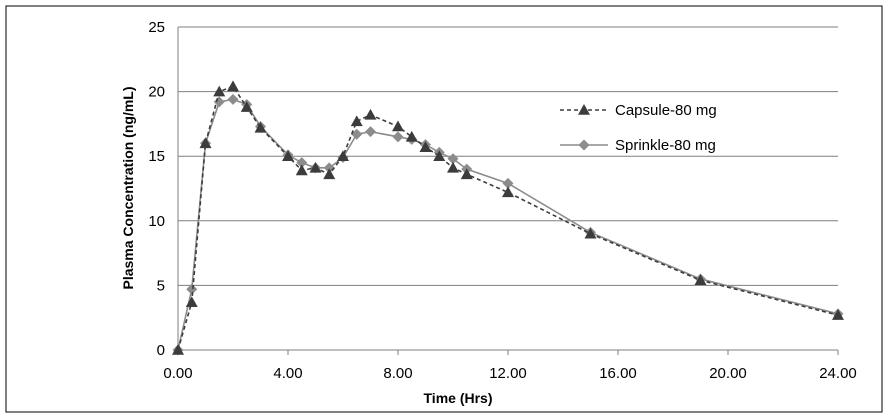 Image resolution: width=889 pixels, height=419 pixels. I want to click on y-tick-label: 10, so click(156, 221).